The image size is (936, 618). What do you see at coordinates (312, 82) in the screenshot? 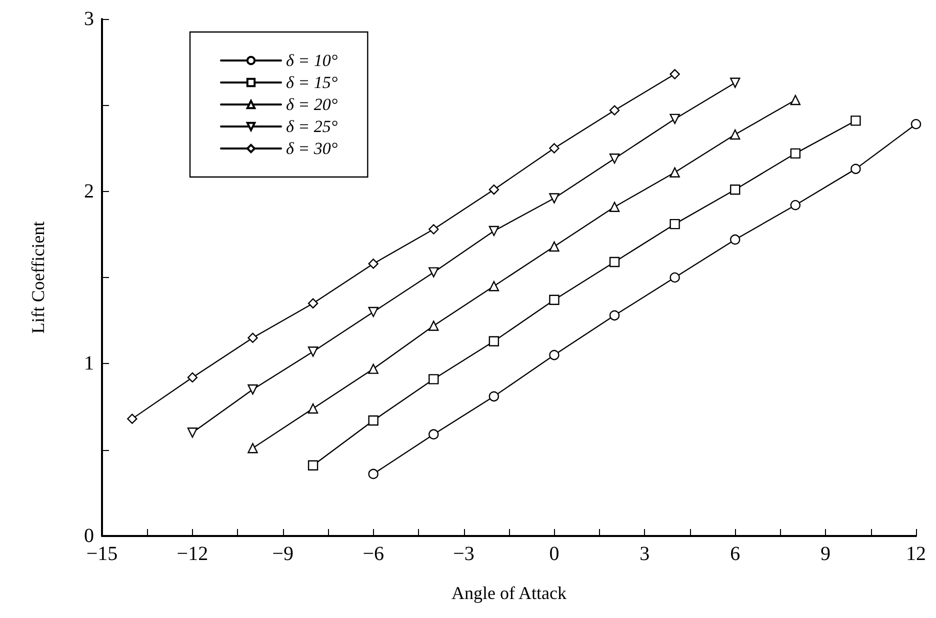
I see `legend-label: δ = 15°` at bounding box center [312, 82].